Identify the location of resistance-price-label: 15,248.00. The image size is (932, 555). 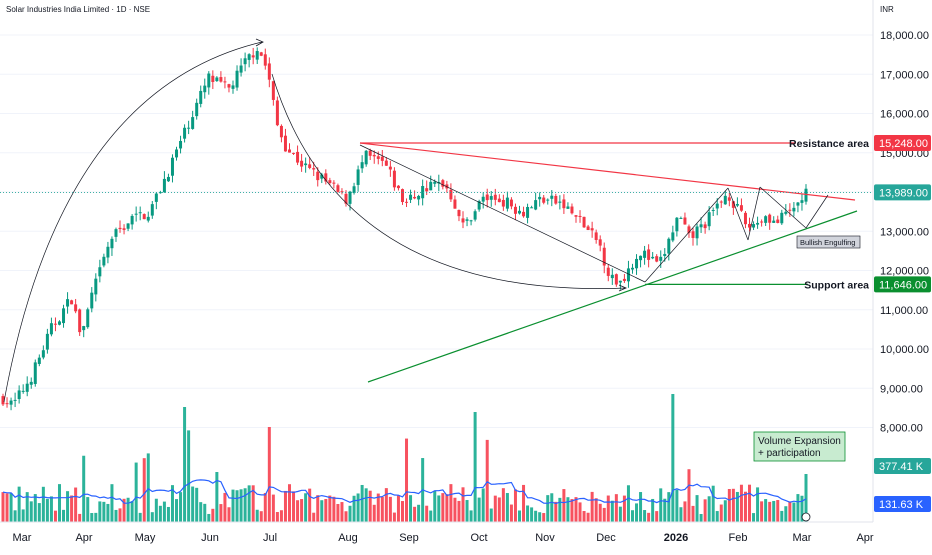
(903, 144).